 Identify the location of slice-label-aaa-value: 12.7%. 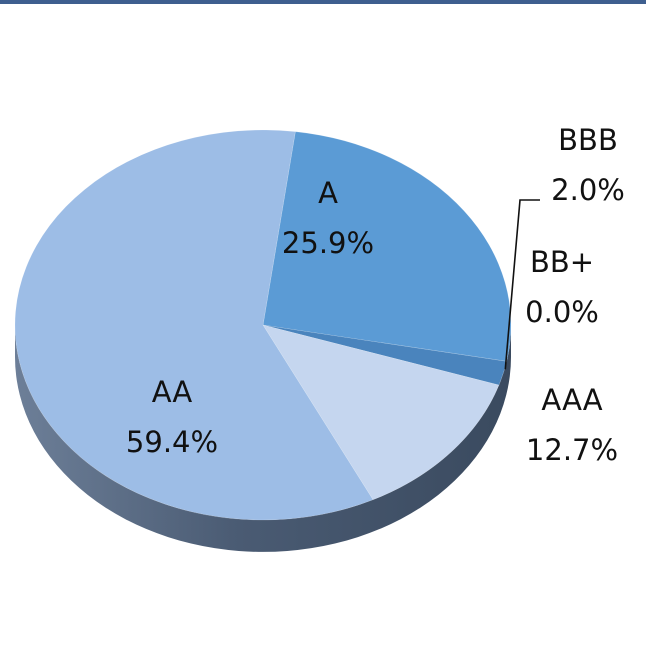
(572, 450).